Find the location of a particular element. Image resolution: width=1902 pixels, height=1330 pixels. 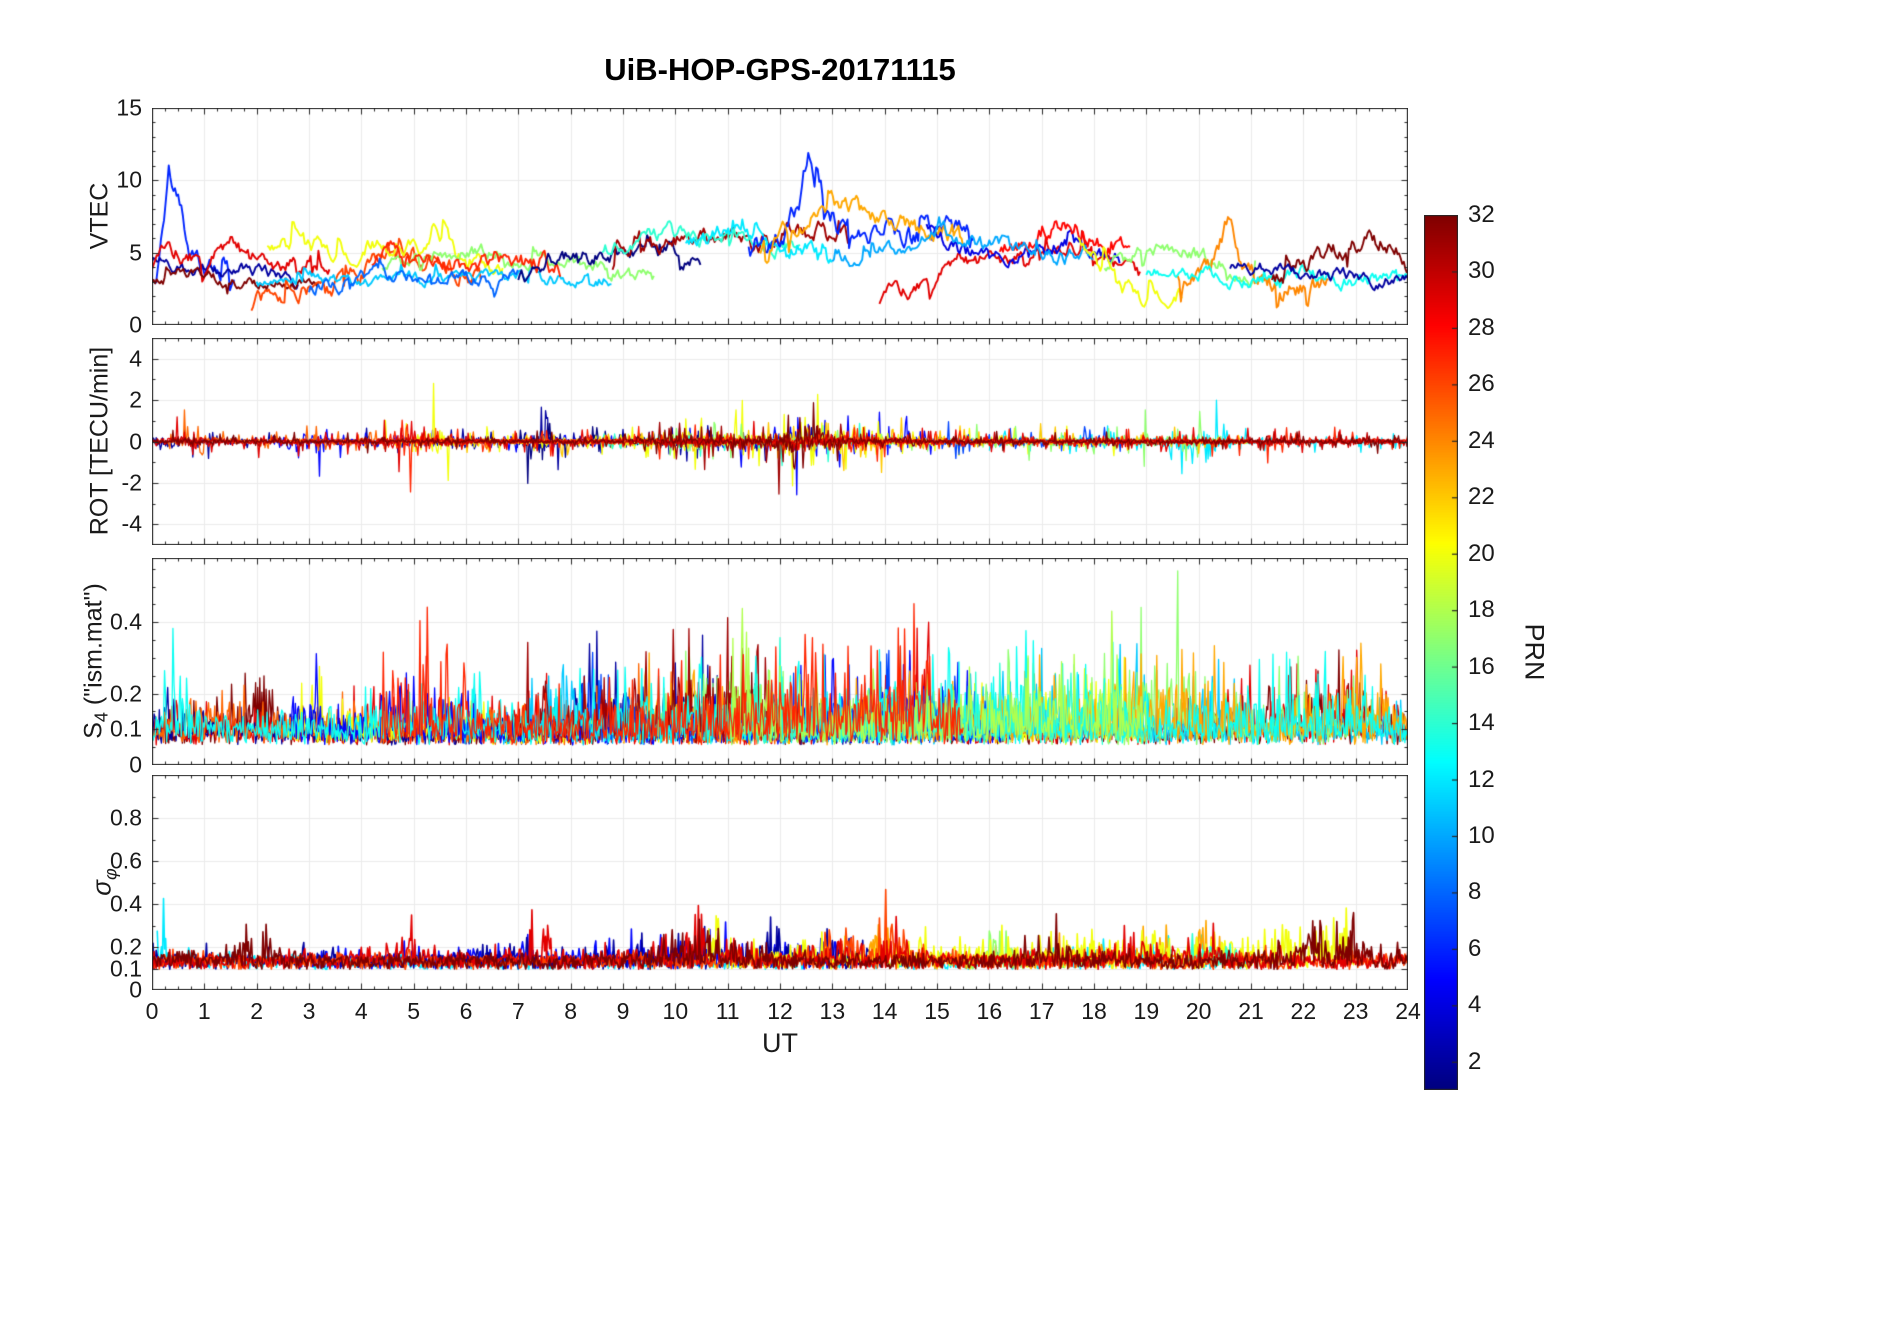

x-tick-label: 9 is located at coordinates (623, 1011).